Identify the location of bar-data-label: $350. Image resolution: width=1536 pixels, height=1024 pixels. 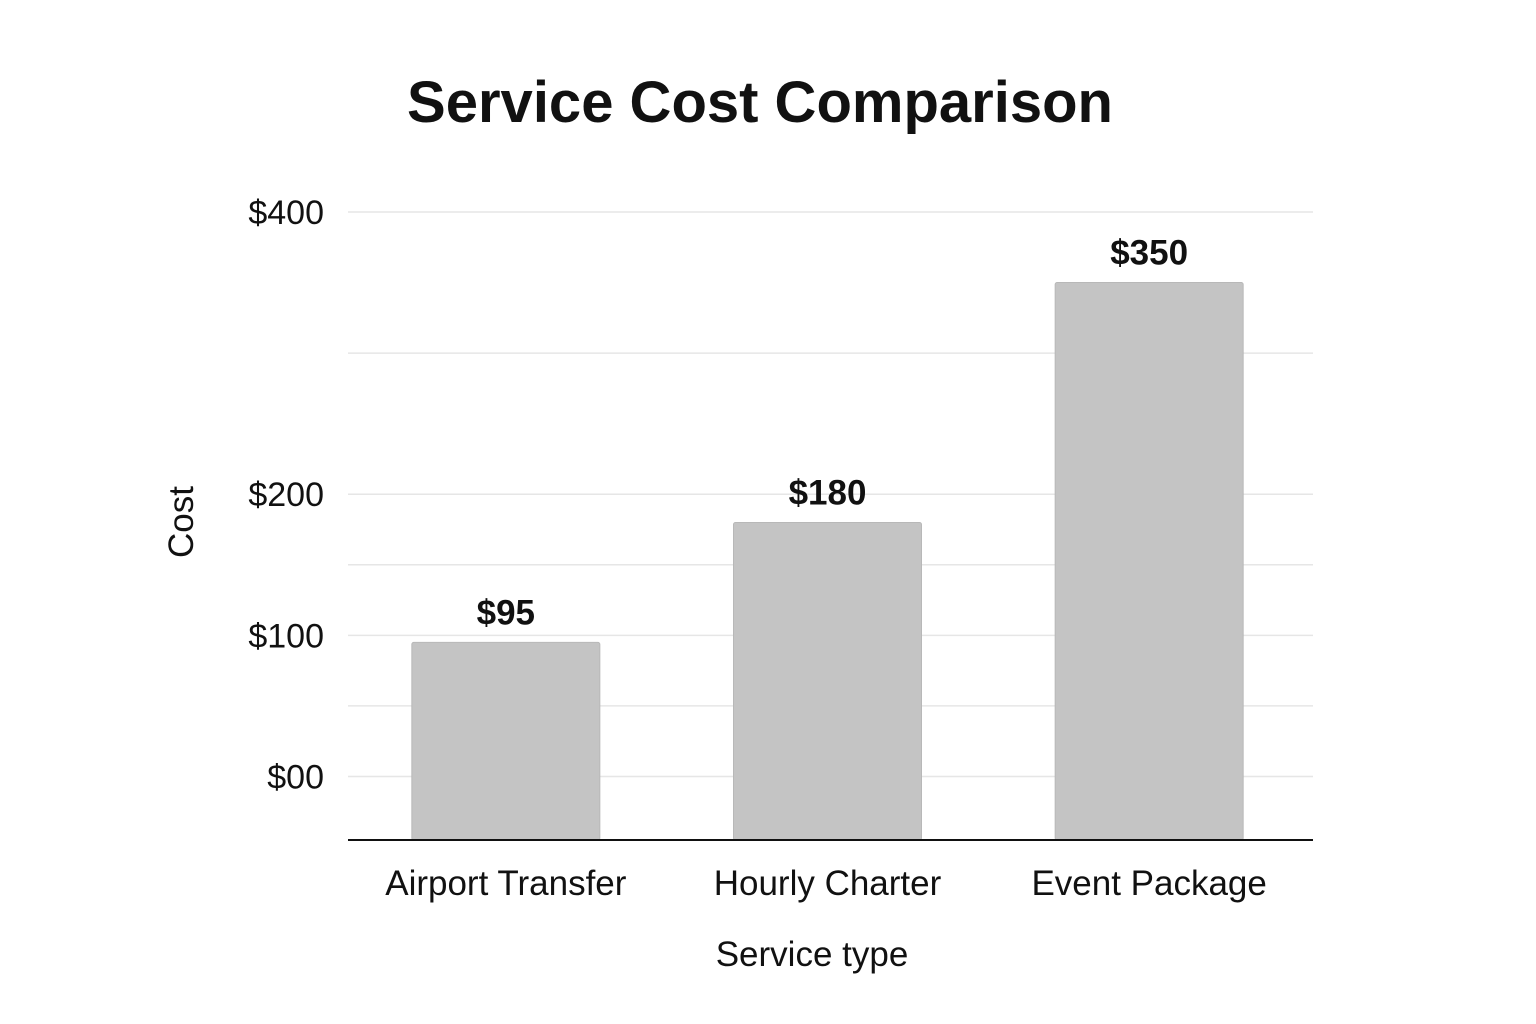
(1149, 253).